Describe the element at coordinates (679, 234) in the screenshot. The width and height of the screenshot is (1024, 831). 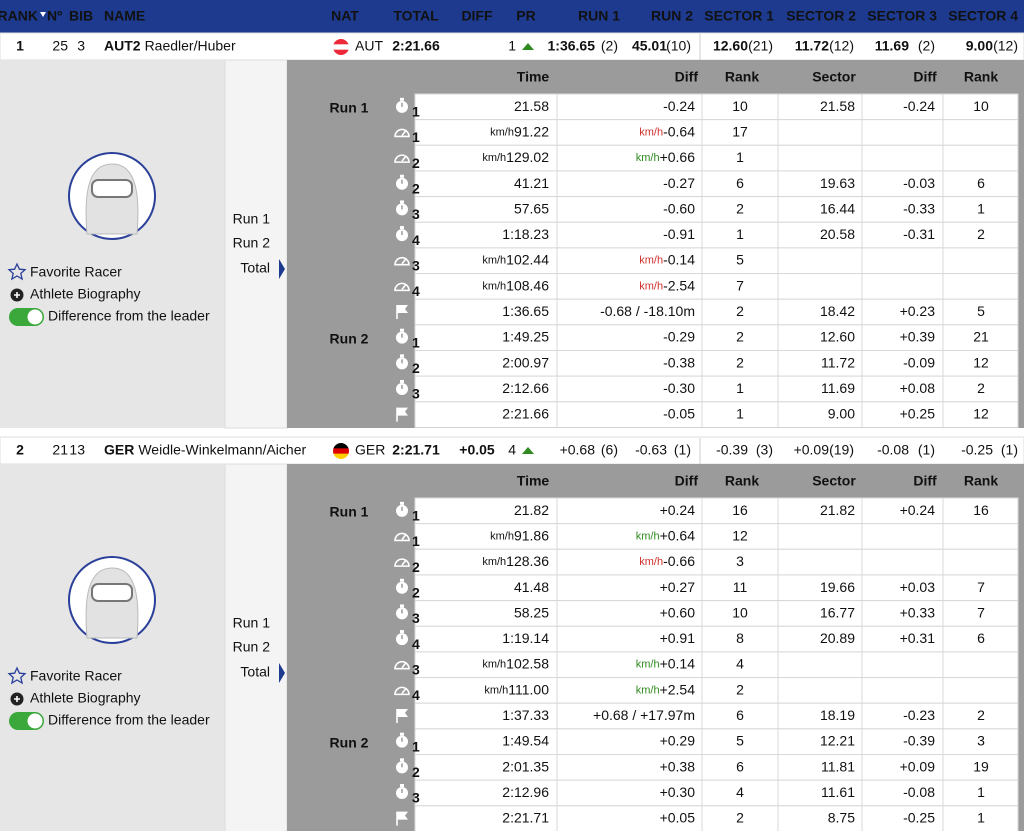
I see `diff: -0.91` at that location.